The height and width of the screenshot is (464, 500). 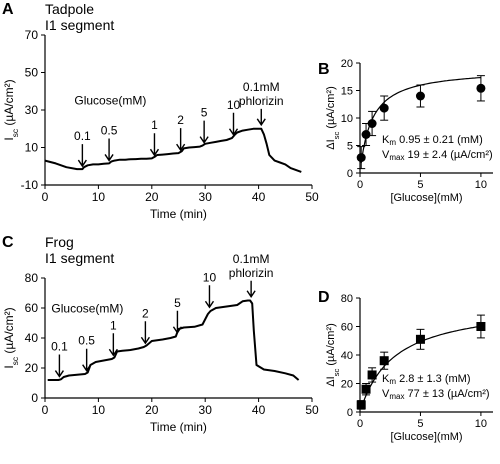 I want to click on y-tick-label: 15, so click(x=347, y=91).